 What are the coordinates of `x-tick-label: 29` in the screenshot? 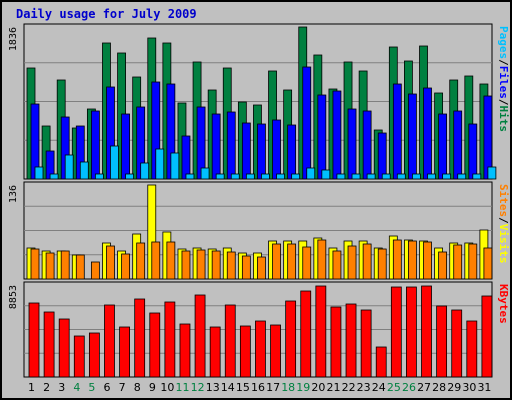 It's located at (454, 387).